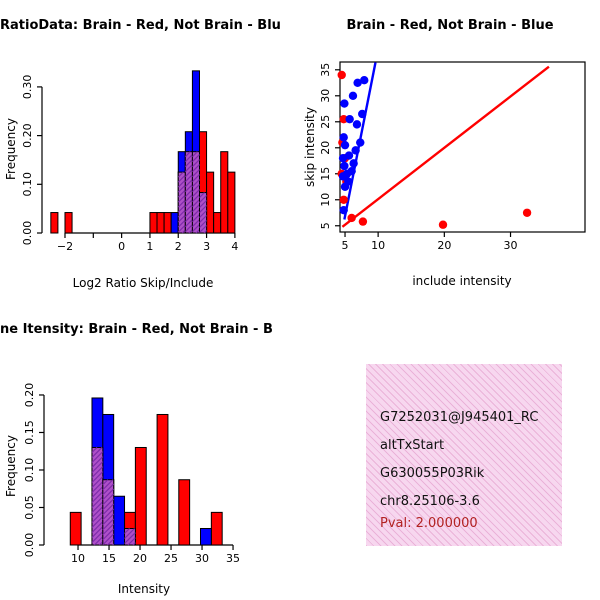 The width and height of the screenshot is (600, 600). Describe the element at coordinates (11, 466) in the screenshot. I see `y-axis-label-gene-intensity: Frequency` at that location.